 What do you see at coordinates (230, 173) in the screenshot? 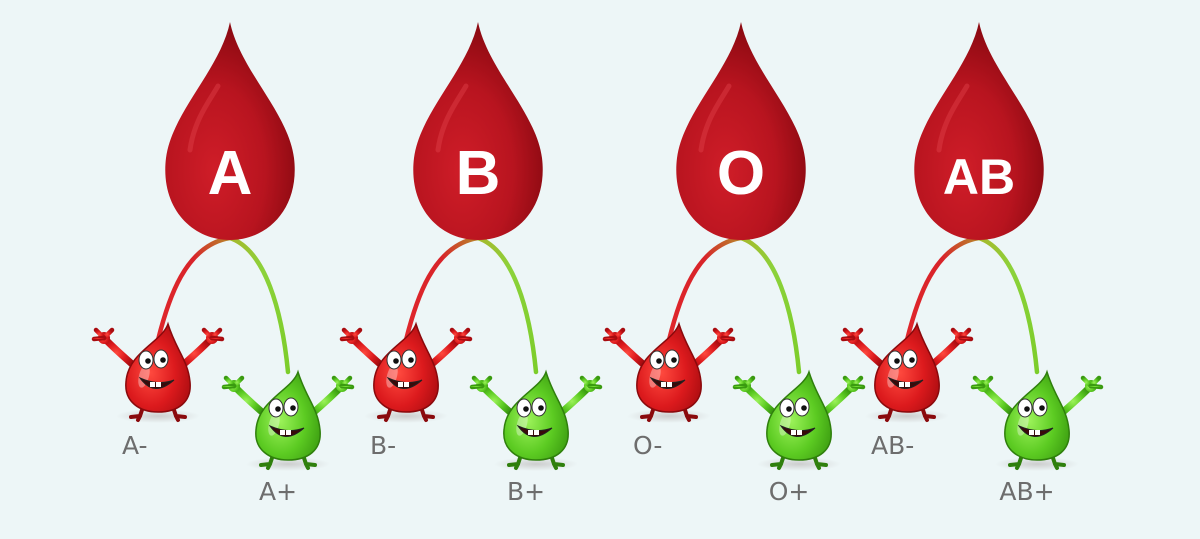
I see `blood-type-letter: A` at bounding box center [230, 173].